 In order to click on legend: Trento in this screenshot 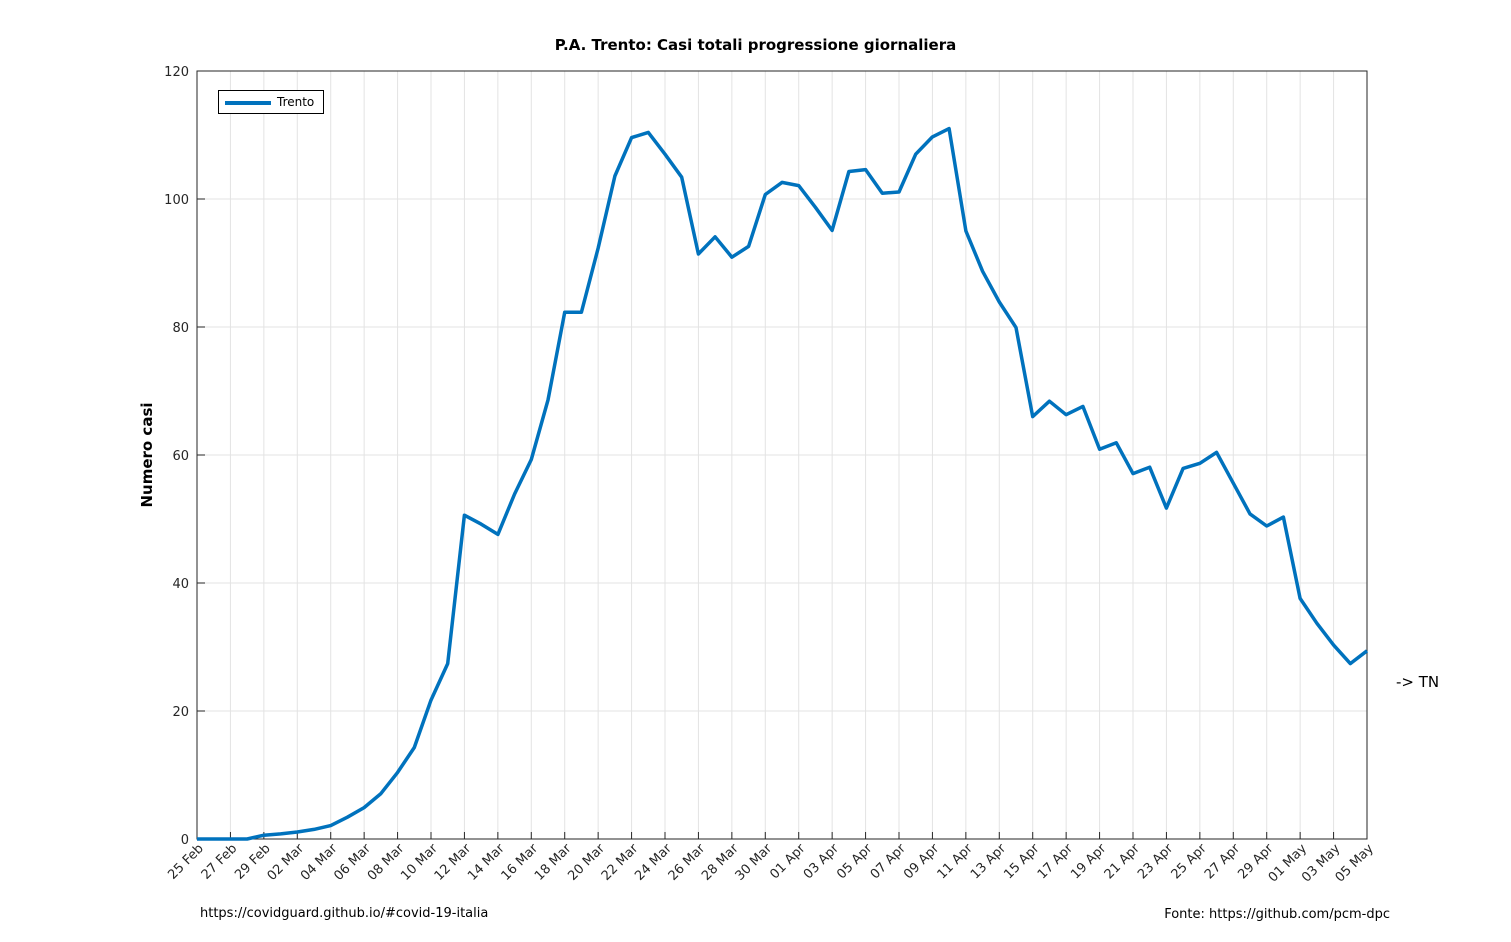, I will do `click(271, 102)`.